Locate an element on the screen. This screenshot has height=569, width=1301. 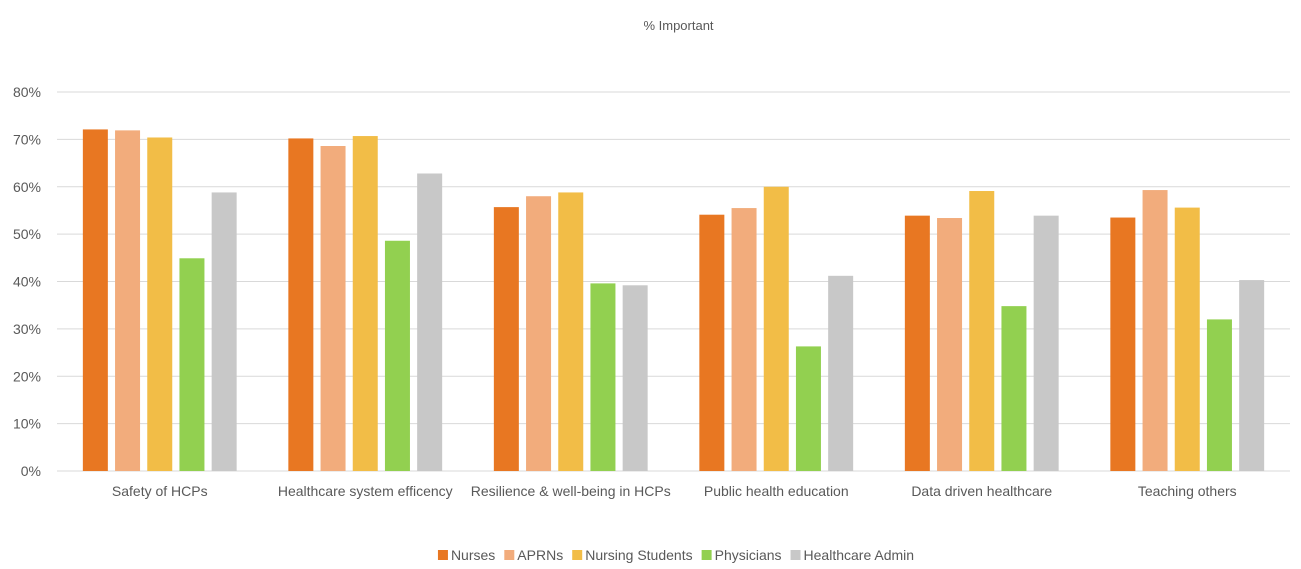
chart-title: % Important is located at coordinates (678, 25).